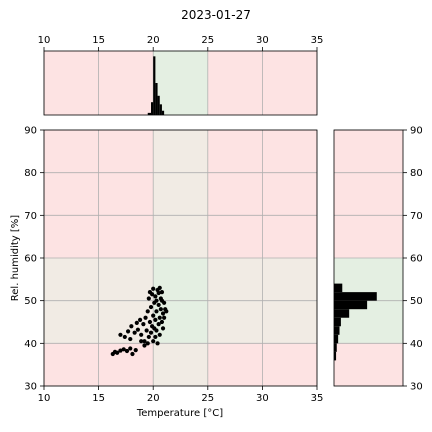 The image size is (432, 432). I want to click on top-tick-label: 30, so click(262, 40).